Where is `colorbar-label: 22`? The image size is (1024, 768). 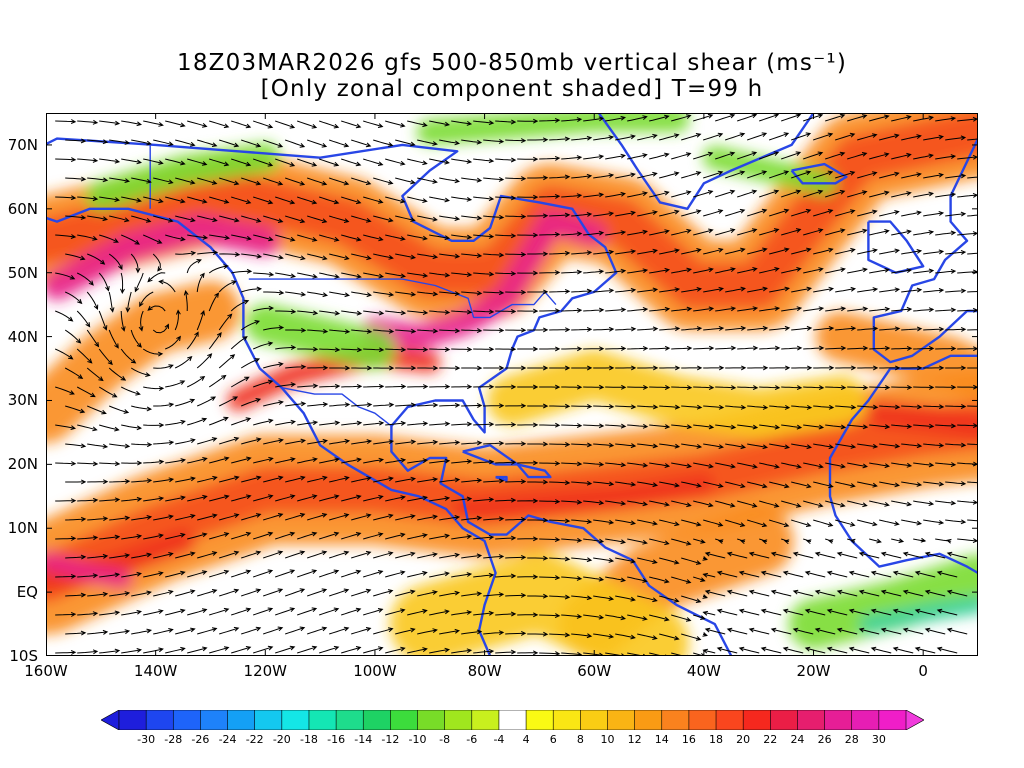 colorbar-label: 22 is located at coordinates (770, 739).